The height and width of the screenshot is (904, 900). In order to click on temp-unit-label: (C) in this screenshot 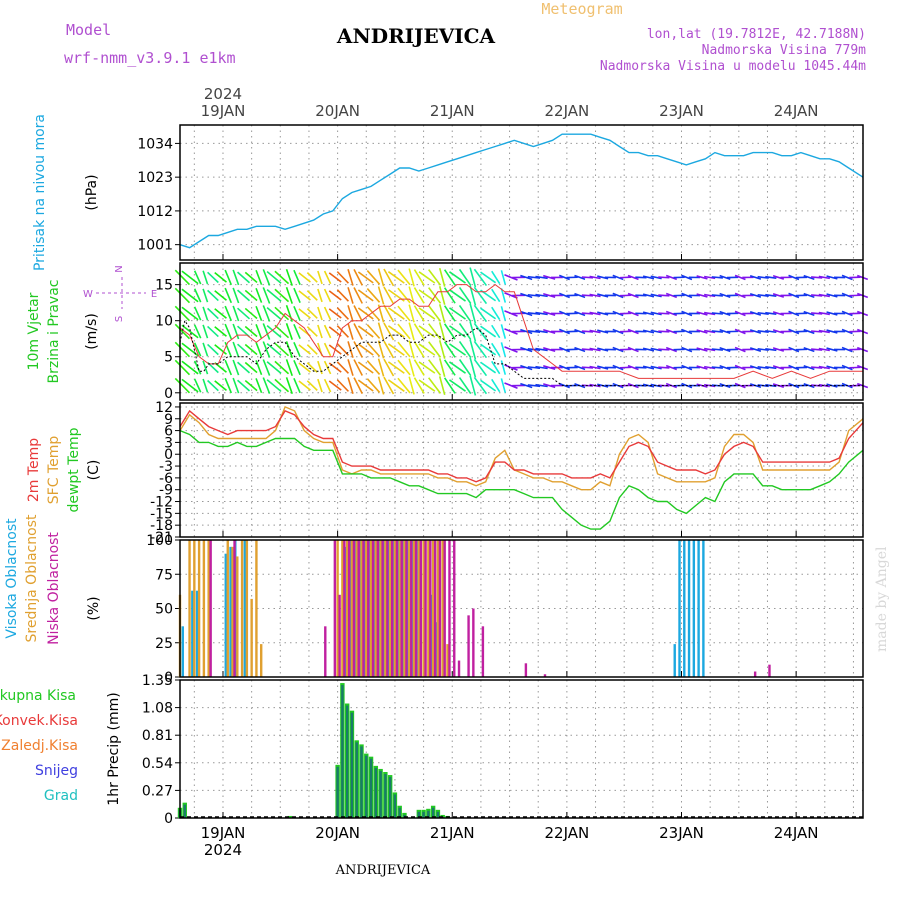, I will do `click(94, 470)`.